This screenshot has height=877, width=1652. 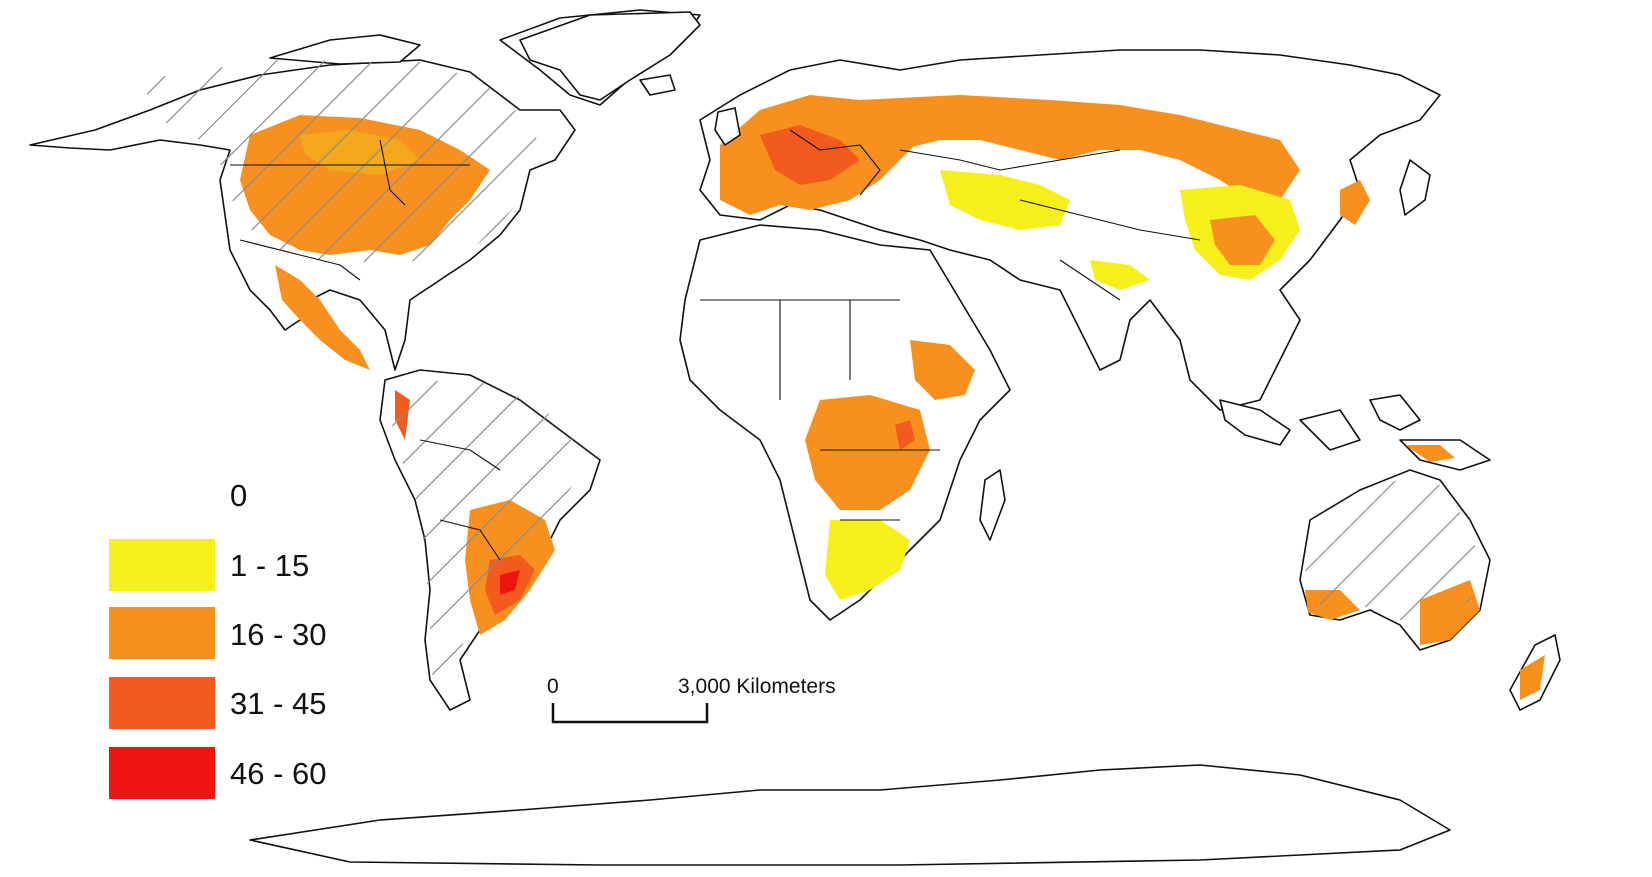 I want to click on legend-label-1-15: 1 - 15, so click(x=270, y=565).